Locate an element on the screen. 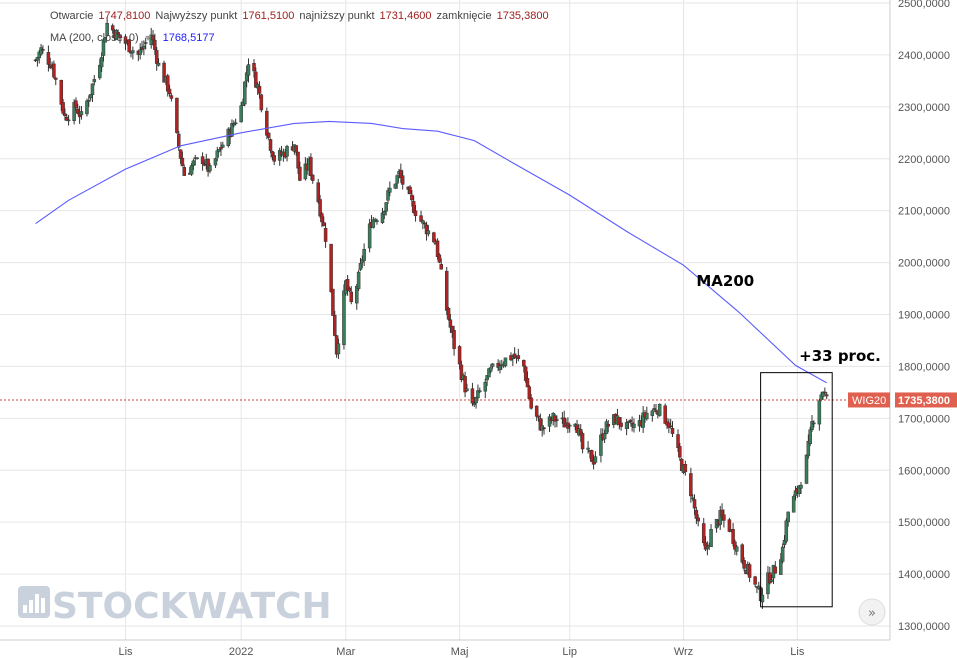 Image resolution: width=957 pixels, height=658 pixels. y-tick-label: 1600,0000 is located at coordinates (924, 471).